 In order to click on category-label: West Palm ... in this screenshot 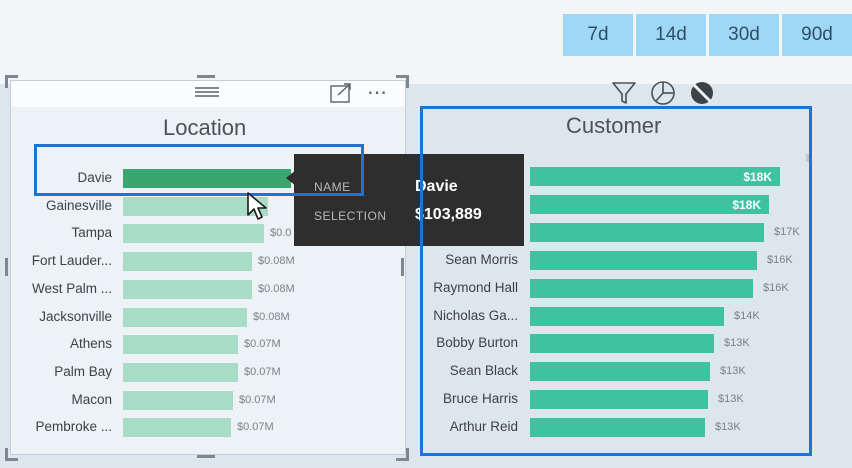, I will do `click(71, 288)`.